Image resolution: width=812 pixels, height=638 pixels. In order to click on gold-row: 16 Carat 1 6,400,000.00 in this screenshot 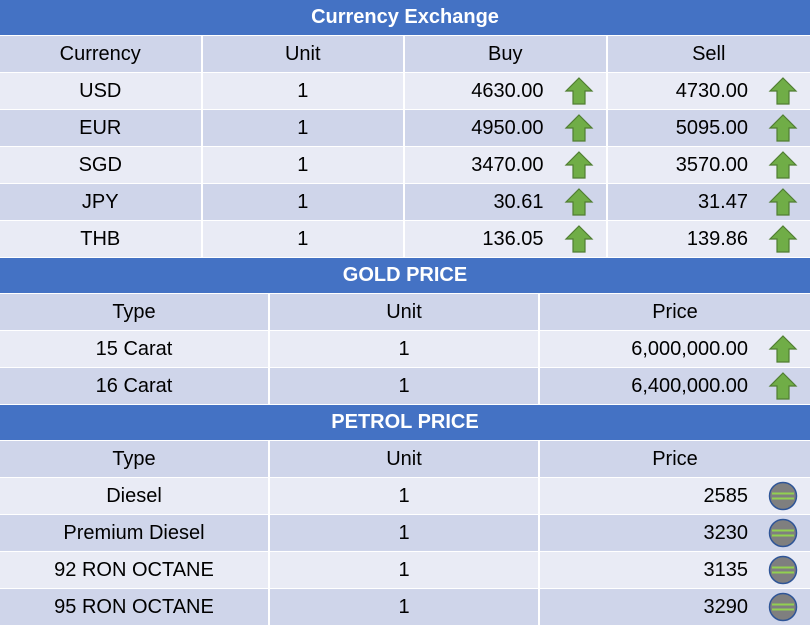, I will do `click(405, 386)`.